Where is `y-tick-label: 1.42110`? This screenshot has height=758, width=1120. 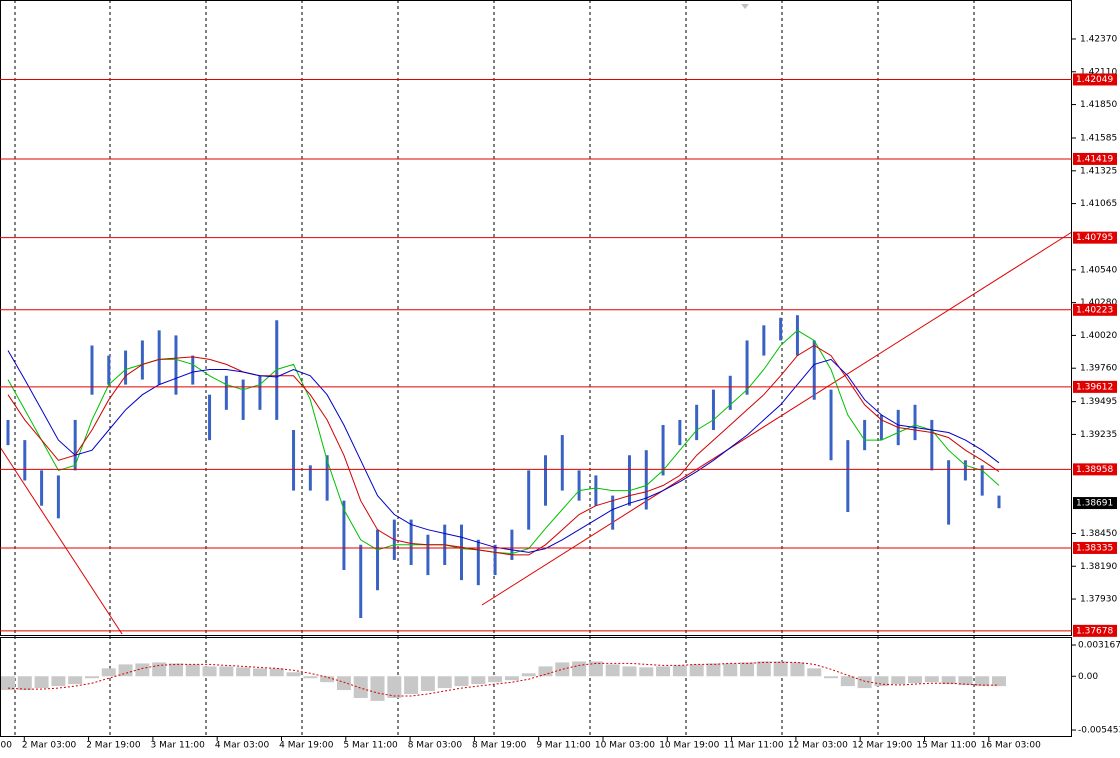 y-tick-label: 1.42110 is located at coordinates (1098, 72).